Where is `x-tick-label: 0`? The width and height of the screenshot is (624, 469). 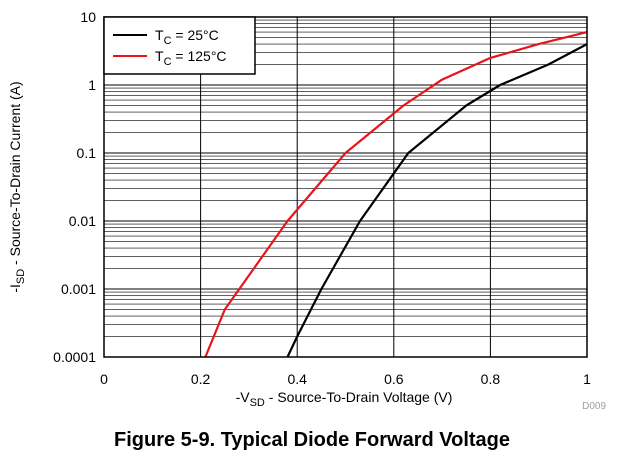 x-tick-label: 0 is located at coordinates (104, 379).